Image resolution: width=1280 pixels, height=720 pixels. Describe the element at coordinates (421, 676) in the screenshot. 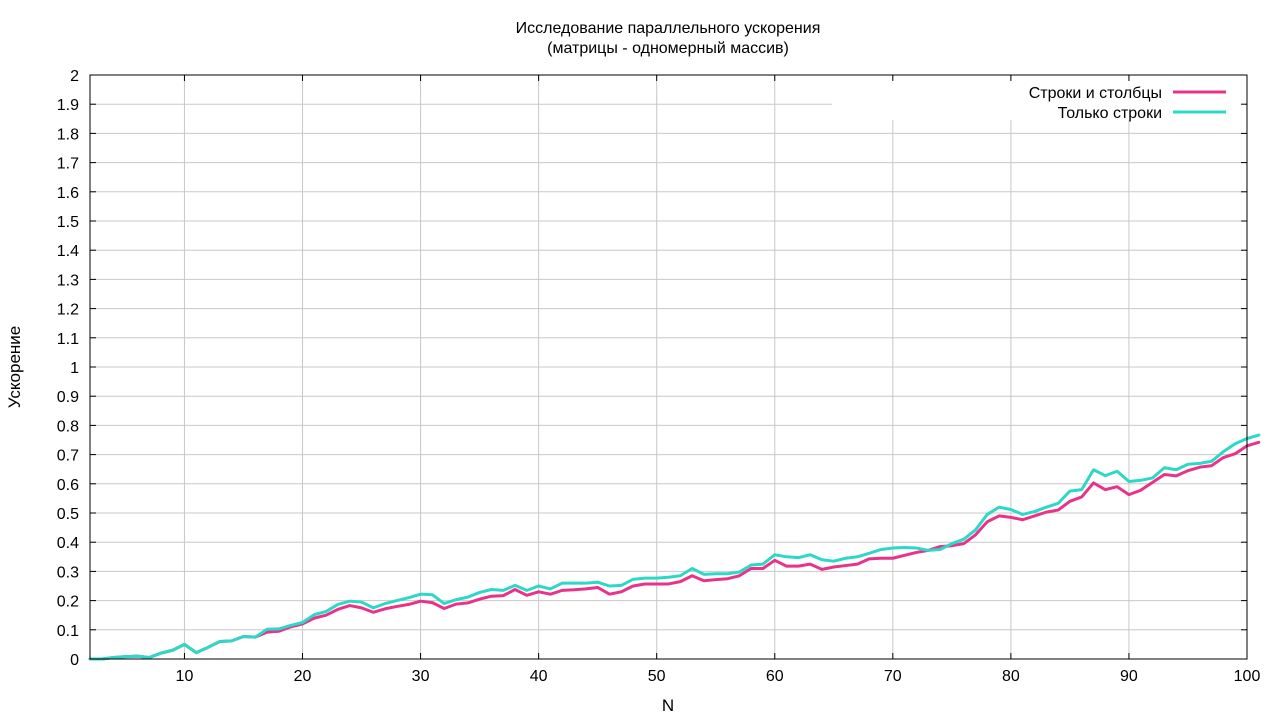

I see `x-tick-label: 30` at that location.